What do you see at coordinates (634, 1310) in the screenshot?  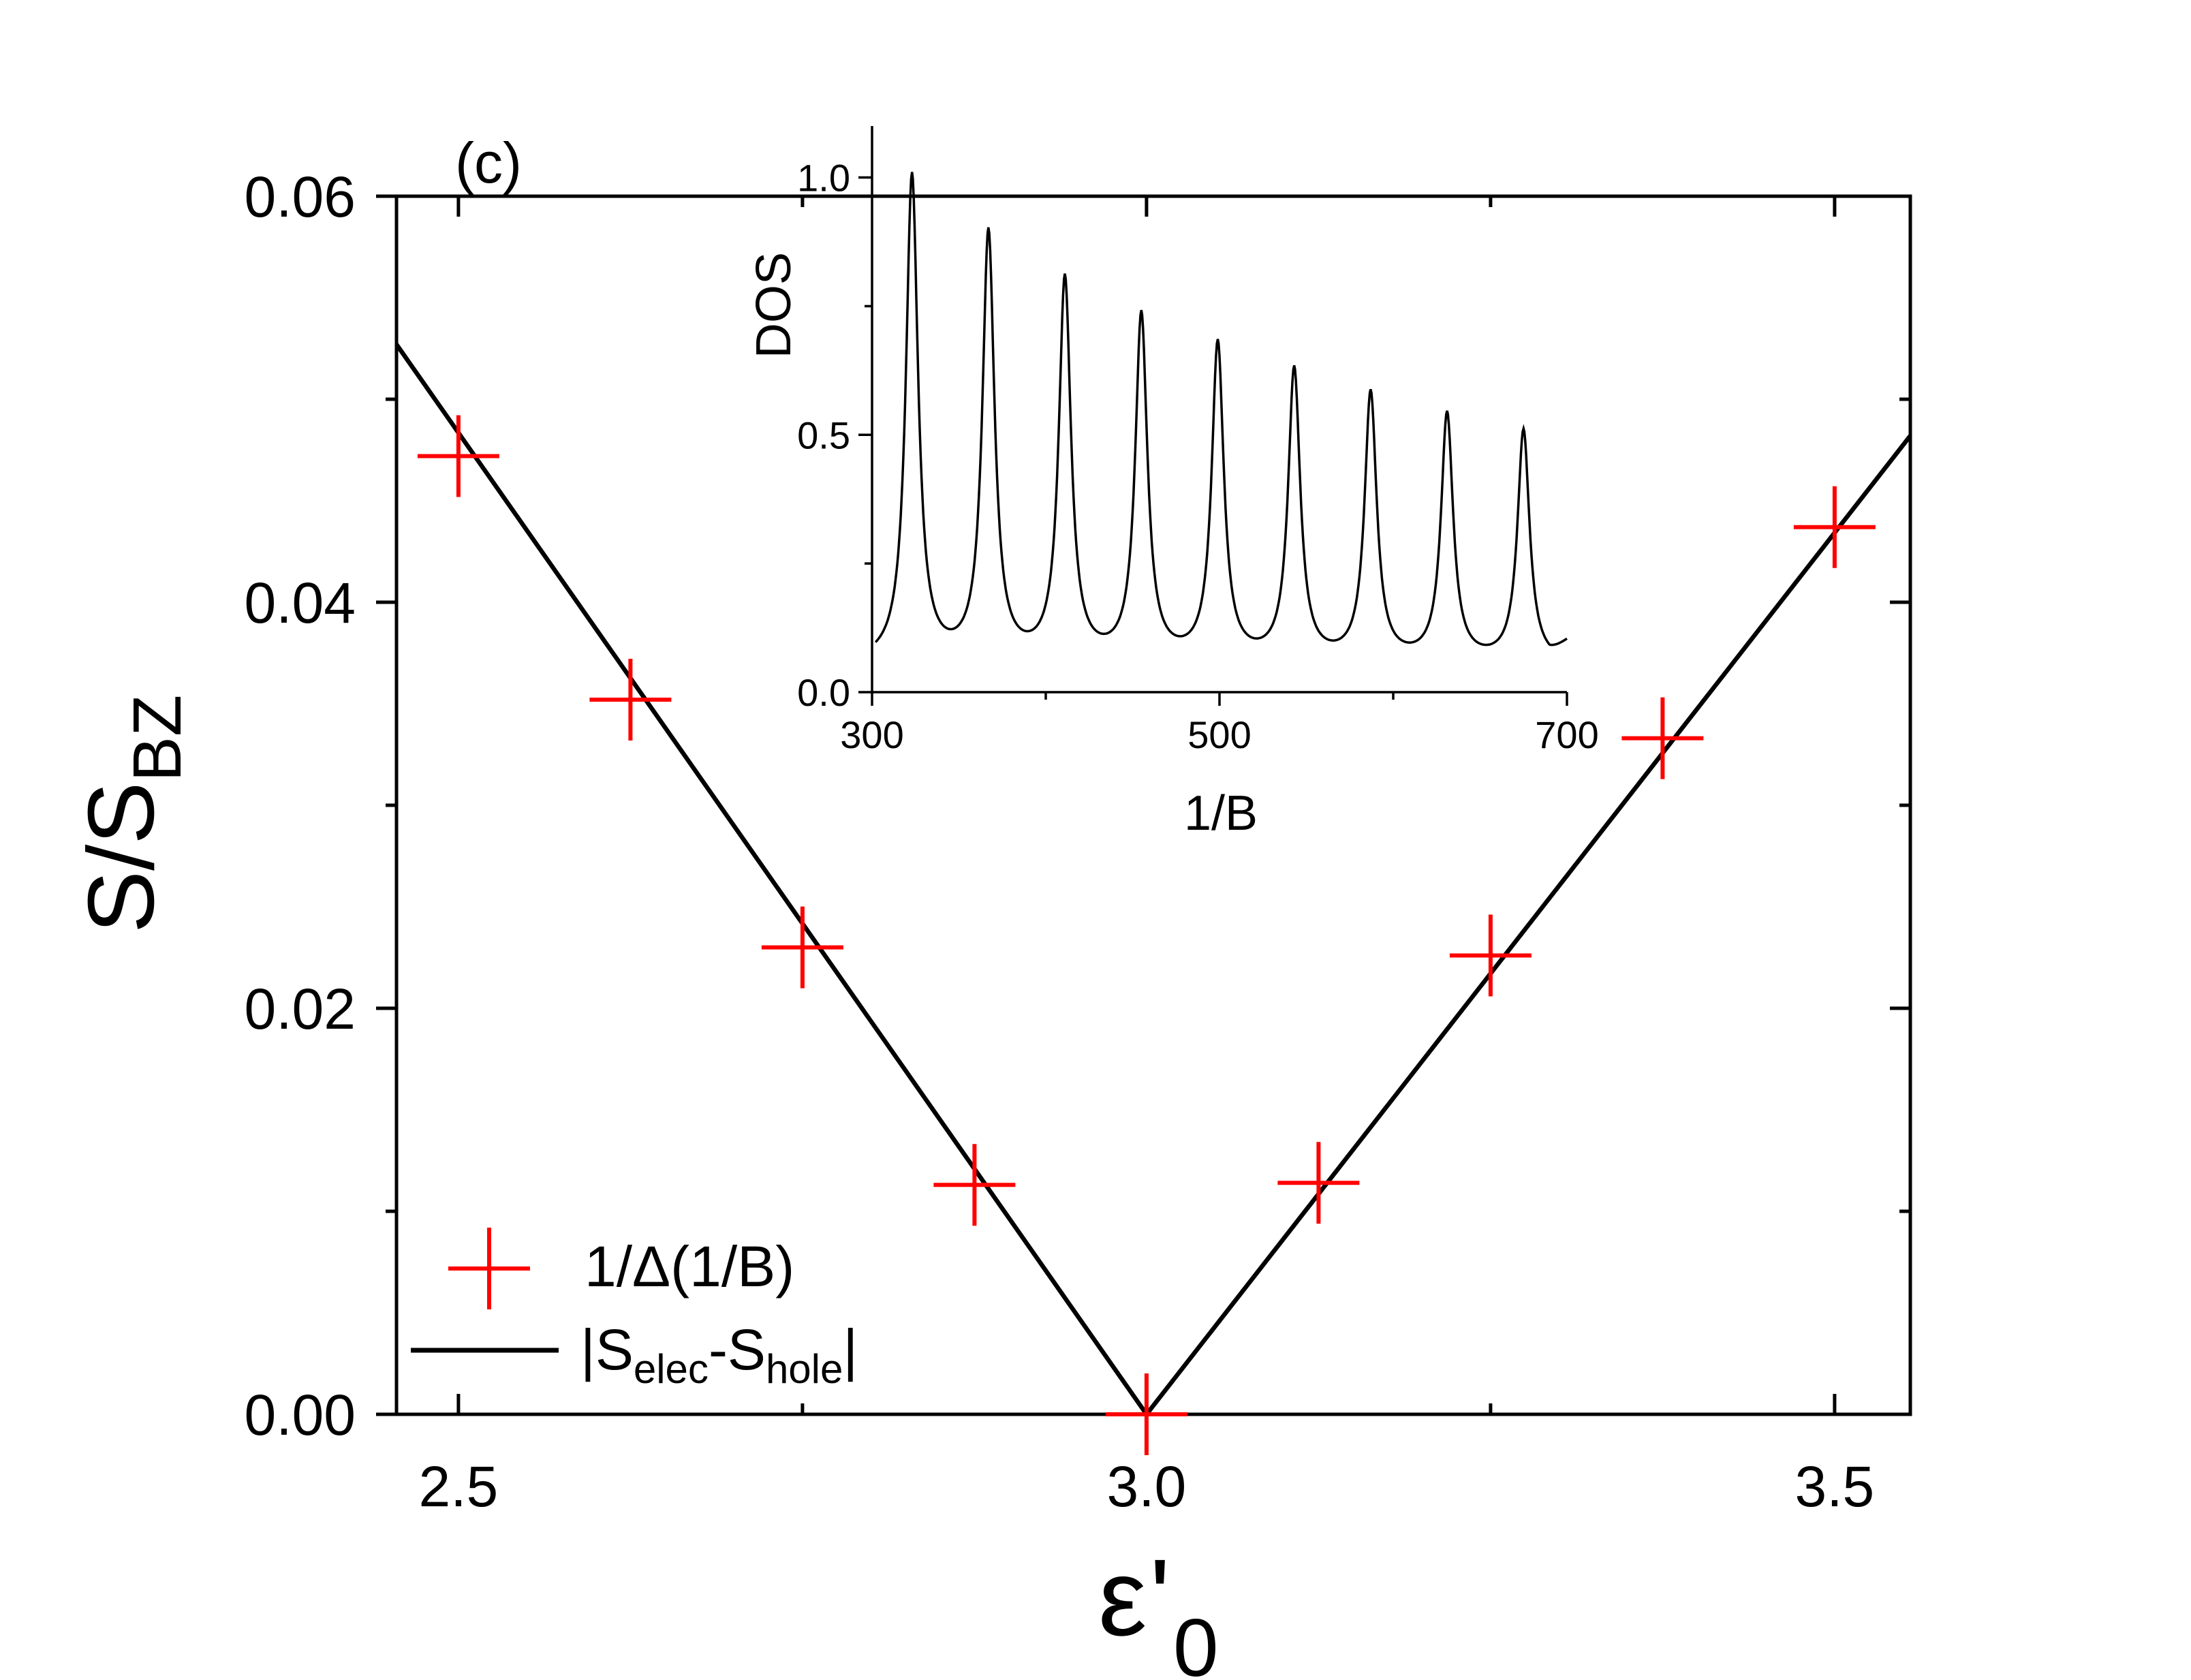 I see `legend: 1/Δ(1/B) |Selec-Shole|` at bounding box center [634, 1310].